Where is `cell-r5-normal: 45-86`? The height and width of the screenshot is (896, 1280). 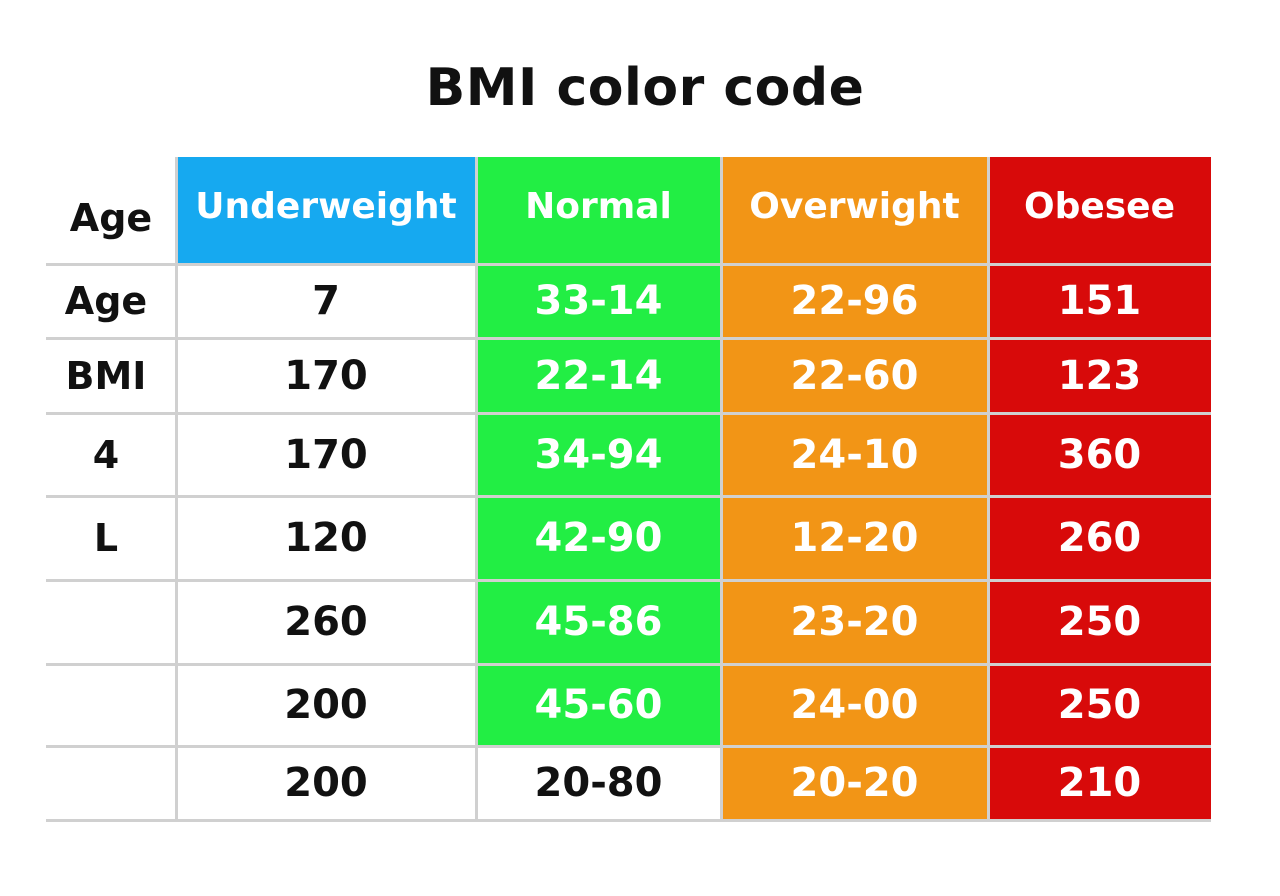
cell-r5-normal: 45-86 is located at coordinates (598, 622).